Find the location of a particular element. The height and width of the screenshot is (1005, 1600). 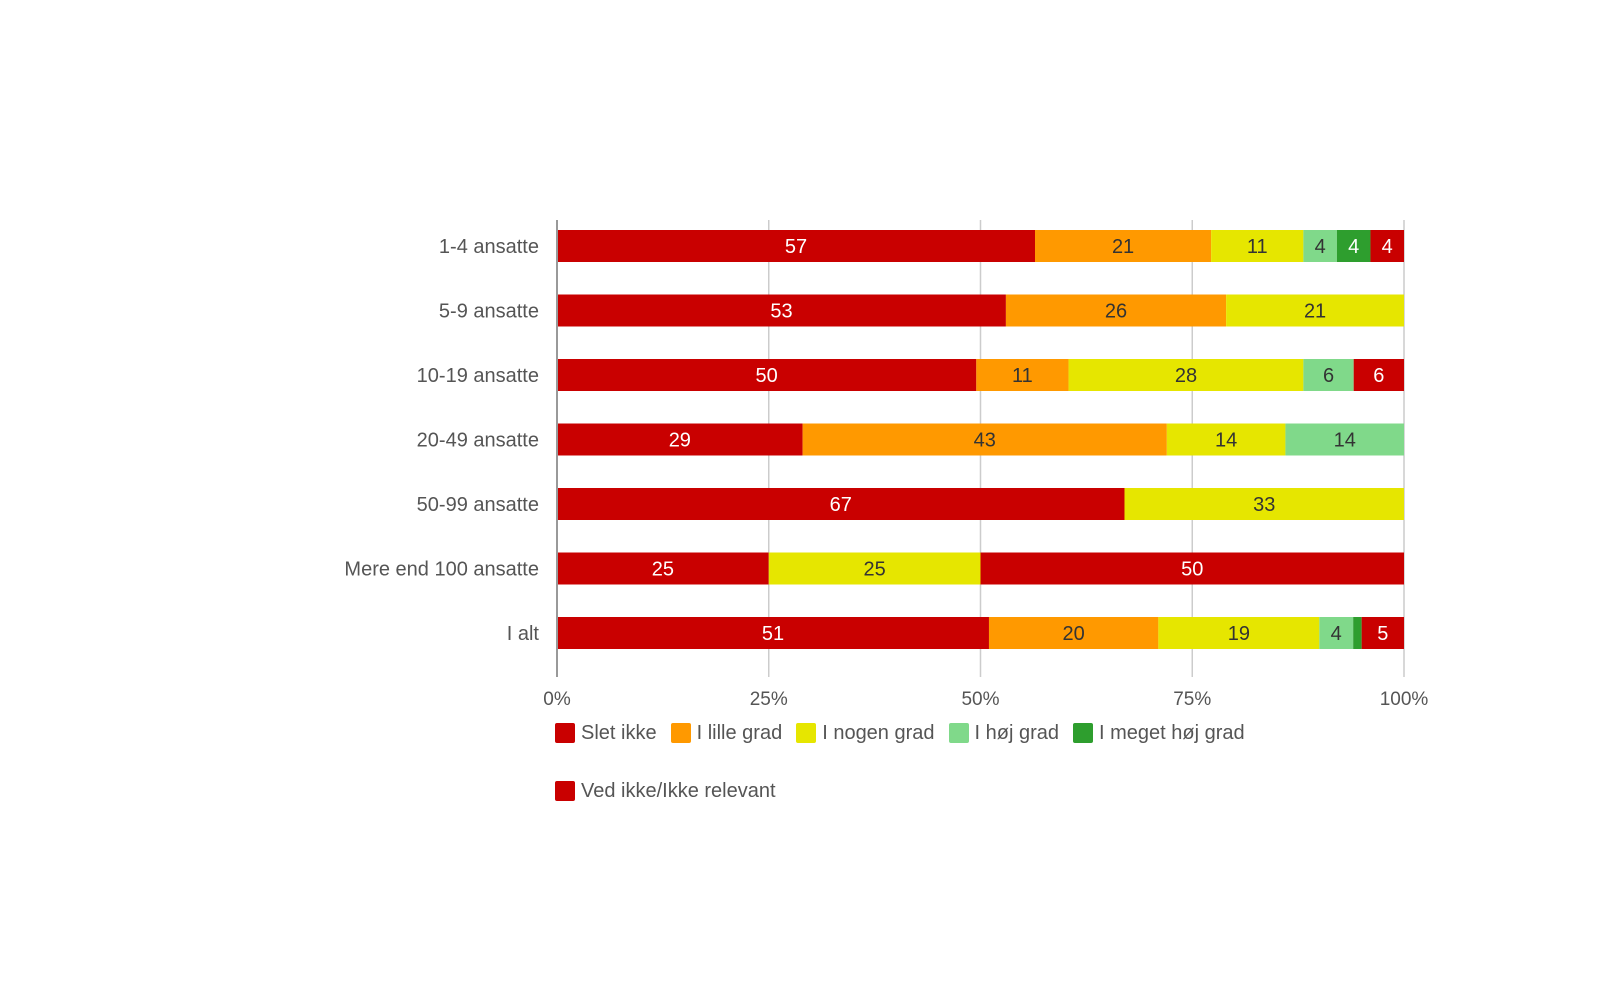

legend-item: Slet ikke is located at coordinates (606, 733).